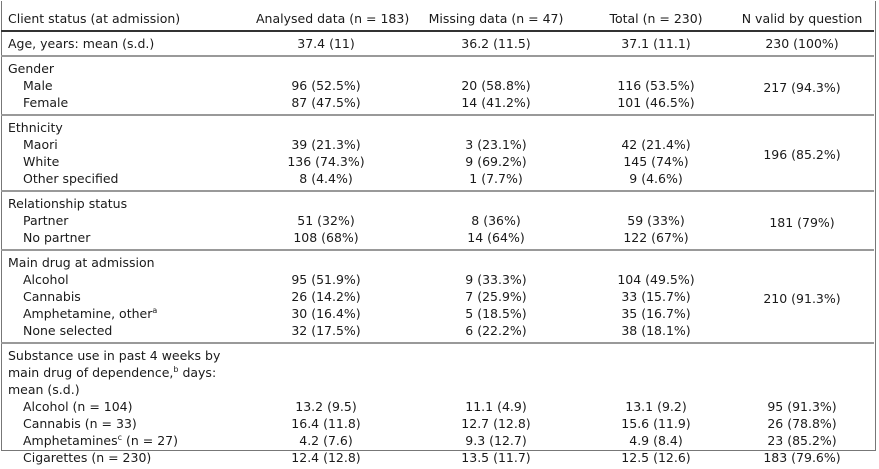  I want to click on value-cell: 33 (15.7%), so click(656, 296).